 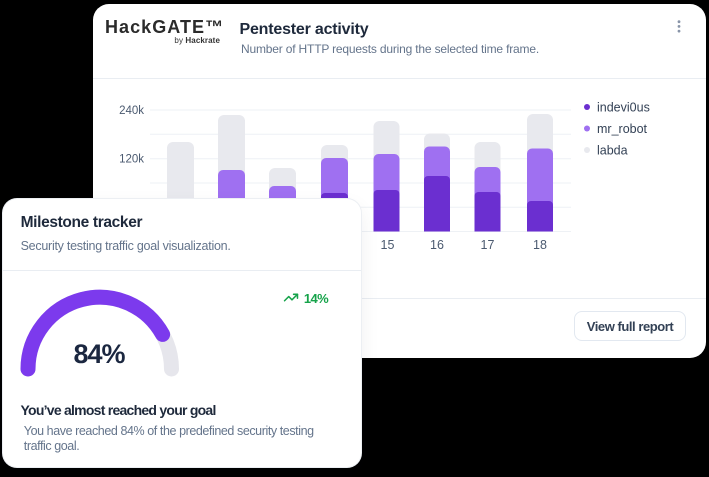 What do you see at coordinates (540, 245) in the screenshot?
I see `svg-text: 18` at bounding box center [540, 245].